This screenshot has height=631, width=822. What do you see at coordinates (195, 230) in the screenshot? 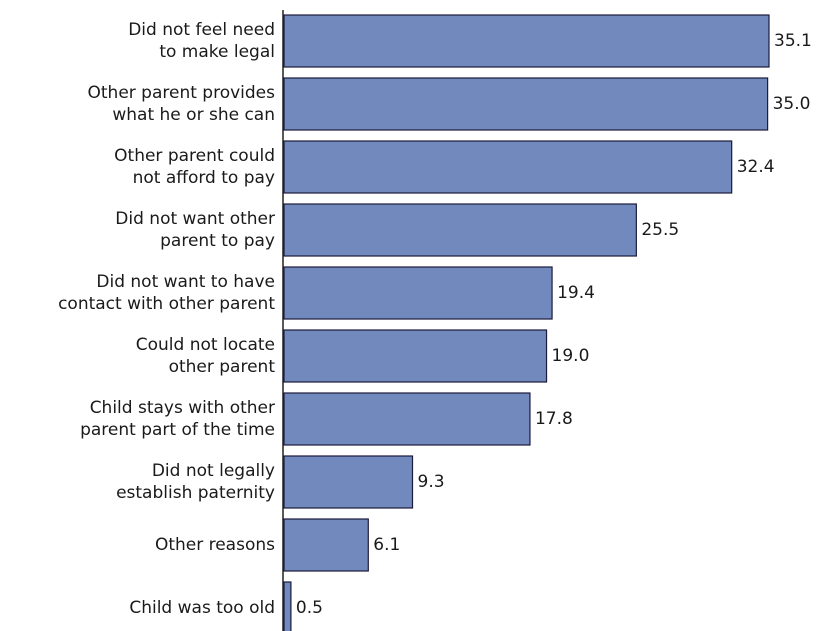
I see `category-label: Did not want other parent to pay` at bounding box center [195, 230].